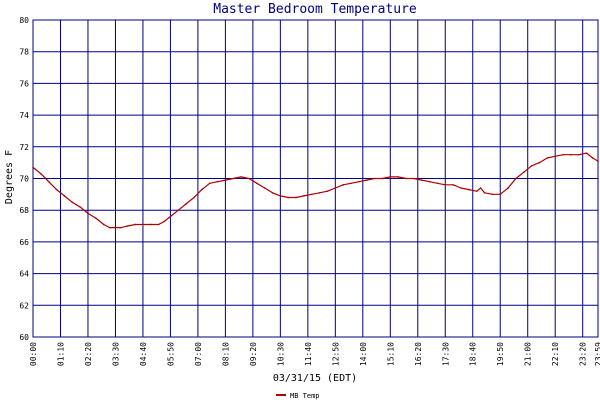 The width and height of the screenshot is (600, 400). I want to click on y-tick-label: 70, so click(24, 179).